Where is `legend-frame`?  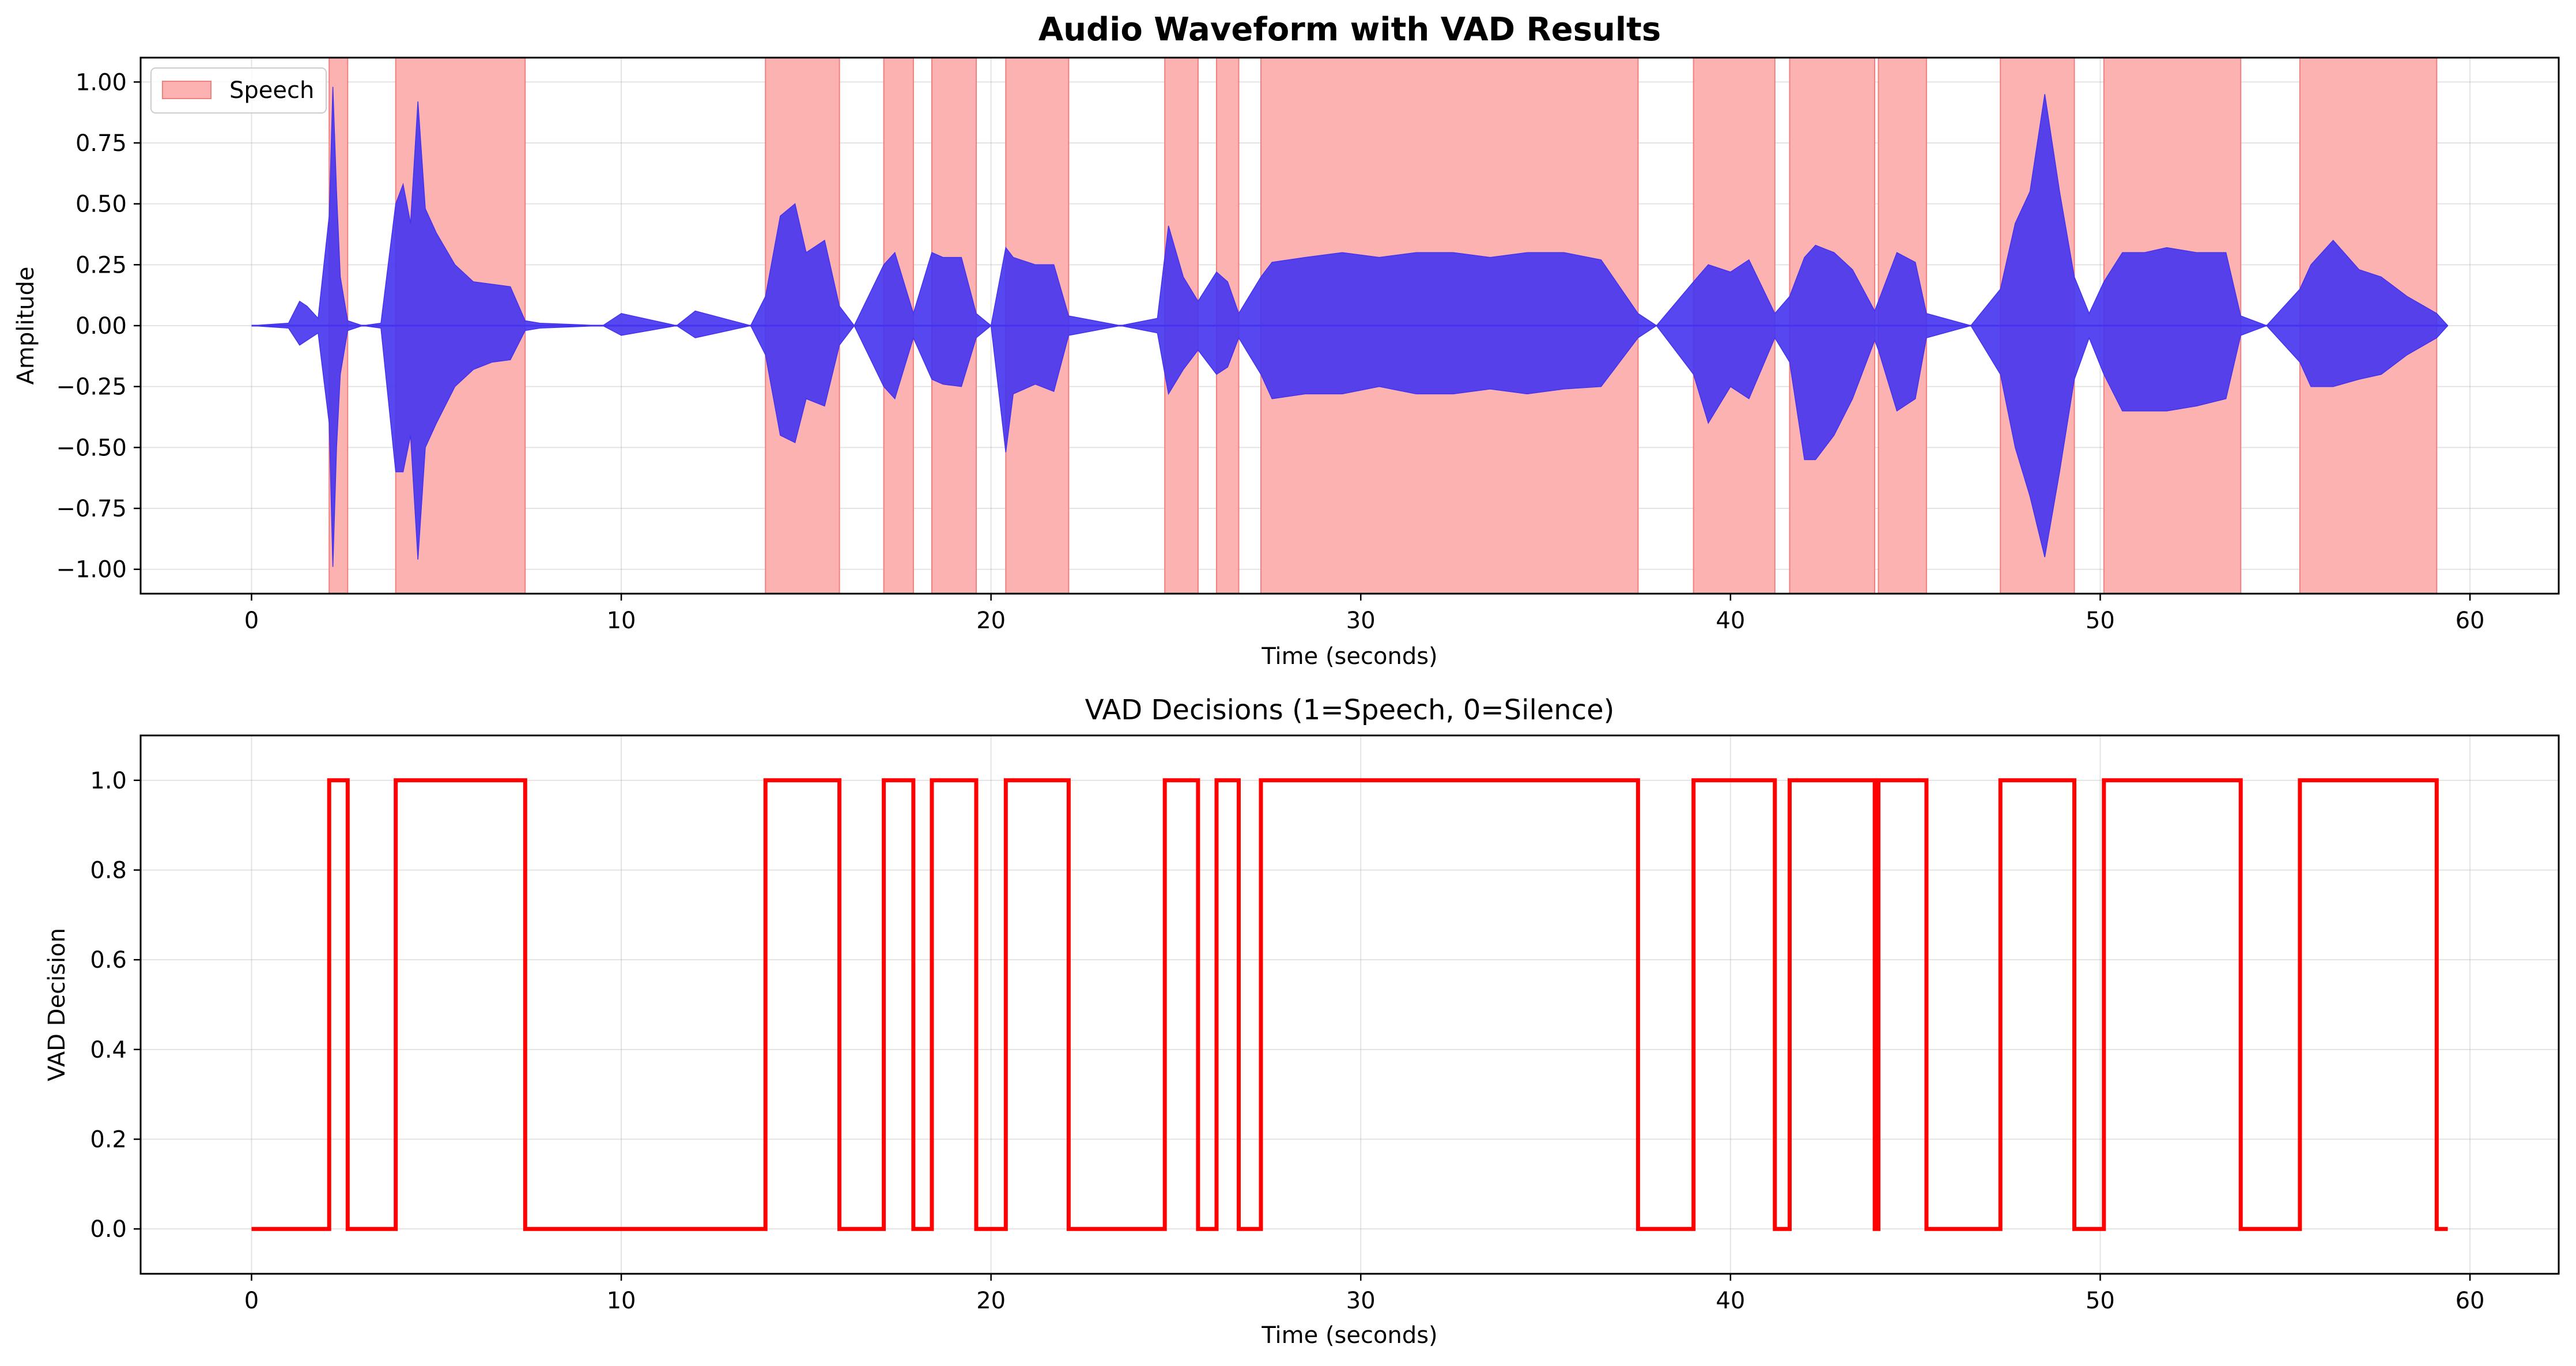 legend-frame is located at coordinates (238, 90).